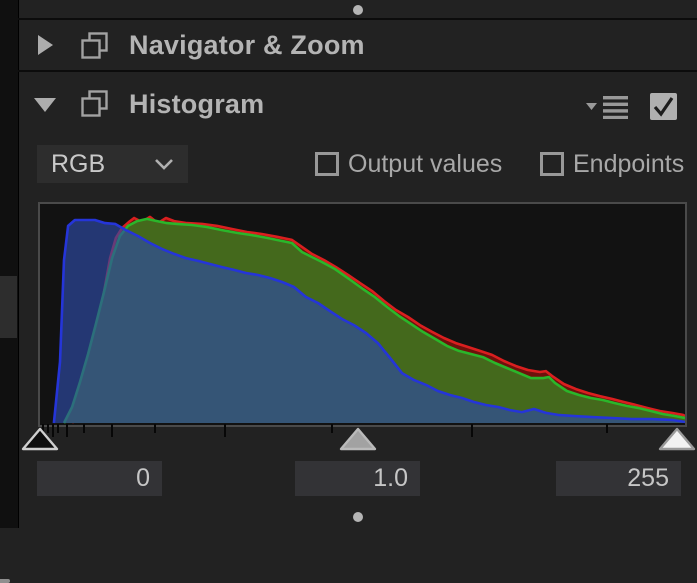  I want to click on section-title-histogram: Histogram, so click(197, 104).